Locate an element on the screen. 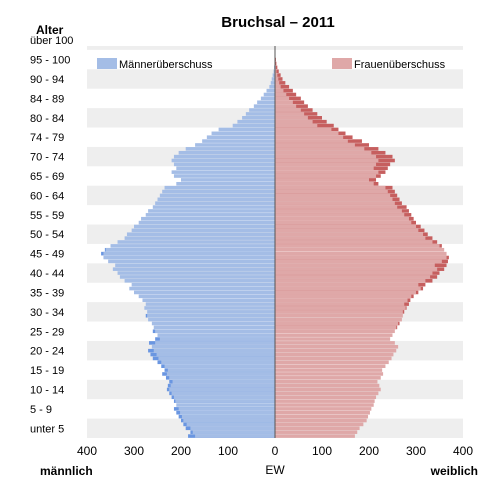 This screenshot has width=500, height=490. legend-male-label: Männerüberschuss is located at coordinates (166, 65).